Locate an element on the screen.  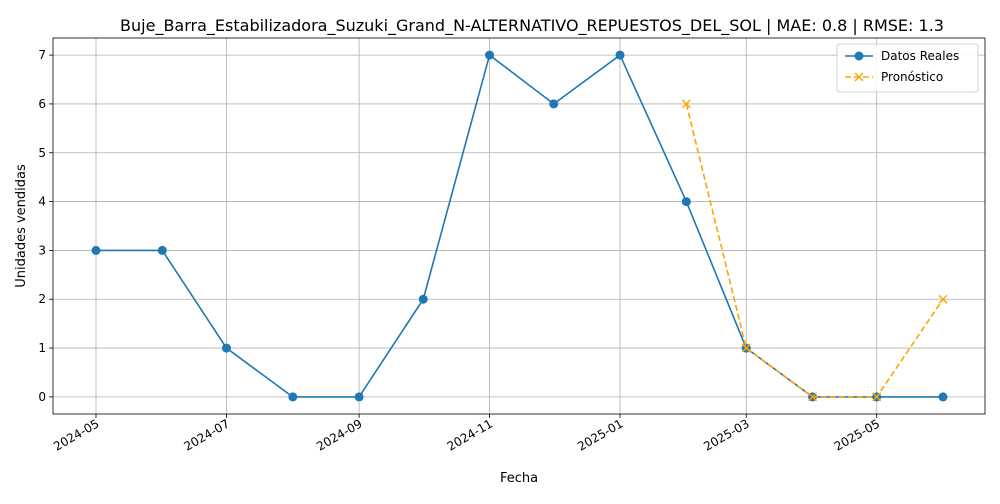
x-tick-label: 2024-07 is located at coordinates (207, 434).